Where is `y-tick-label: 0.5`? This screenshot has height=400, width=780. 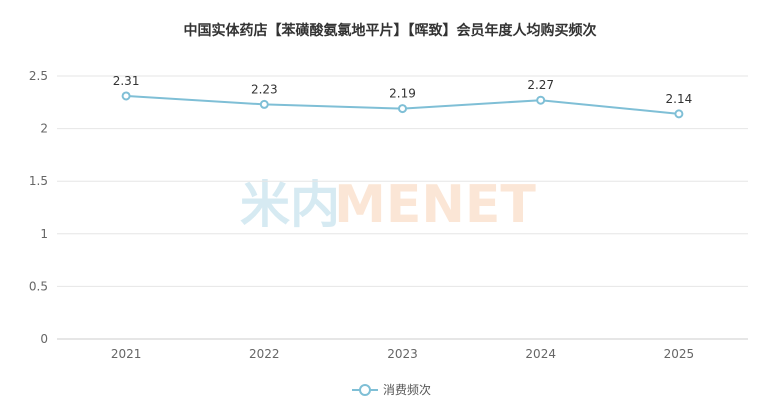
y-tick-label: 0.5 is located at coordinates (38, 286).